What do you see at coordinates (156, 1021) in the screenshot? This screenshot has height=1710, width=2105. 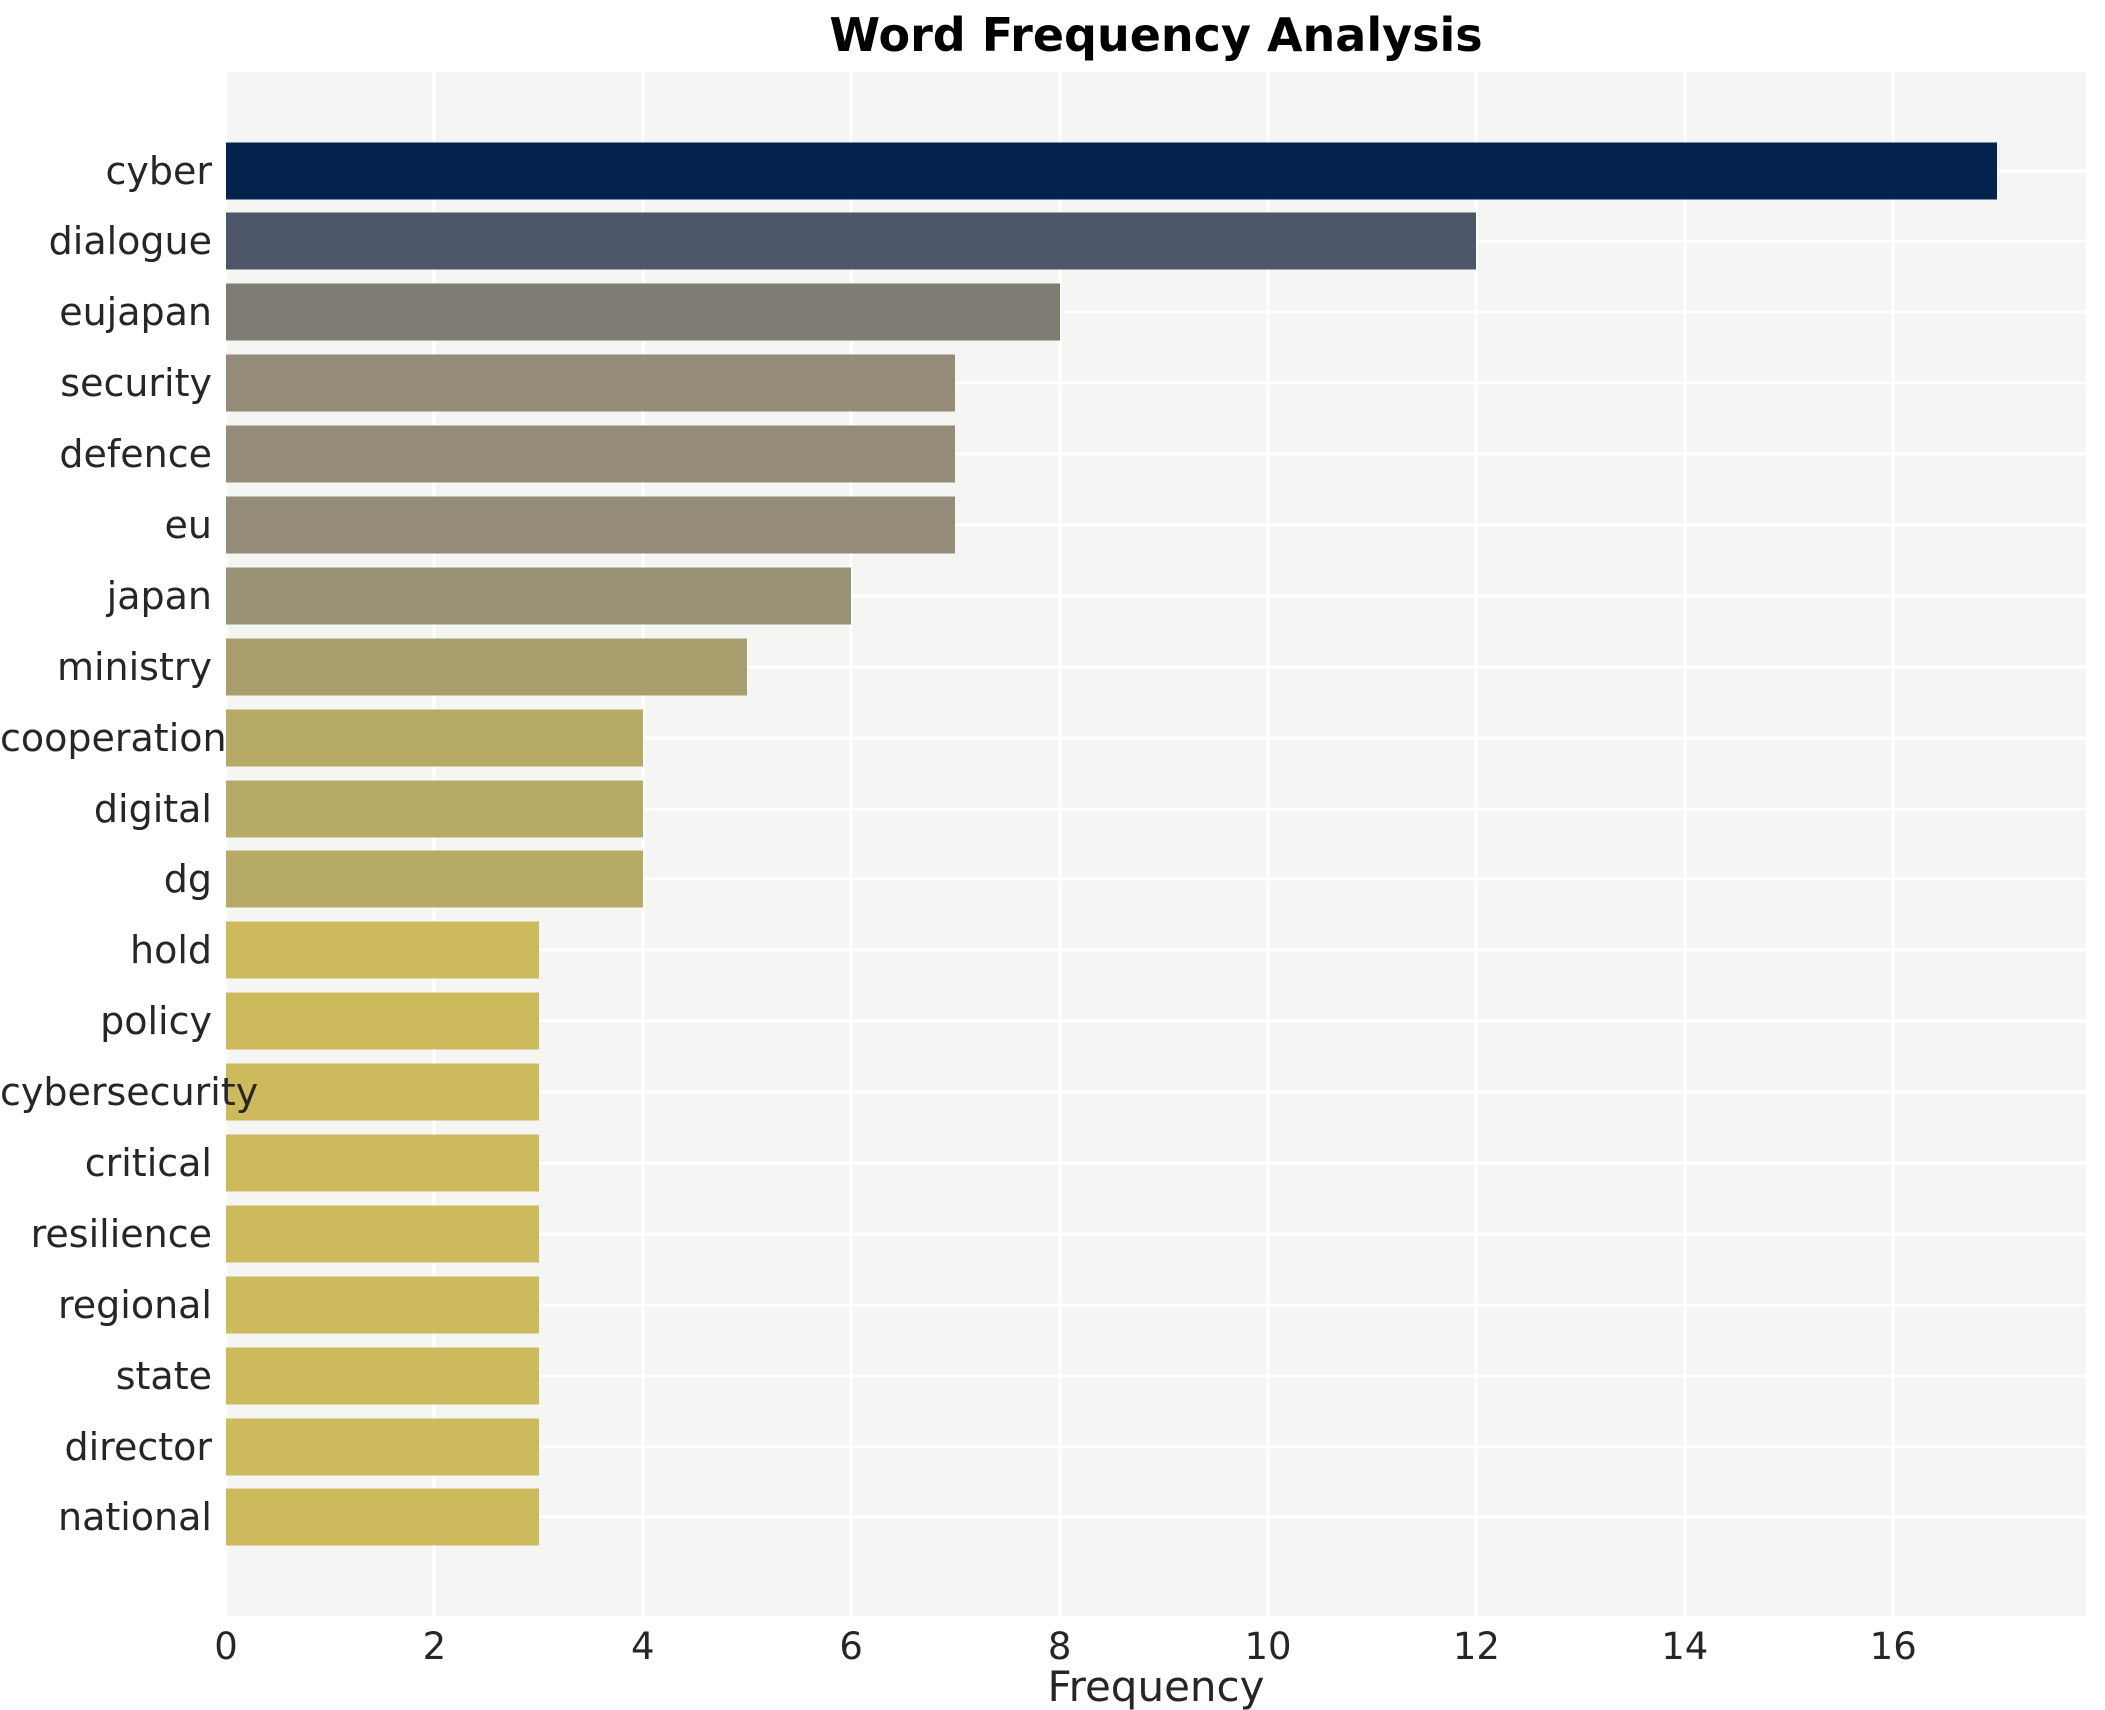 I see `y-tick-label-policy: policy` at bounding box center [156, 1021].